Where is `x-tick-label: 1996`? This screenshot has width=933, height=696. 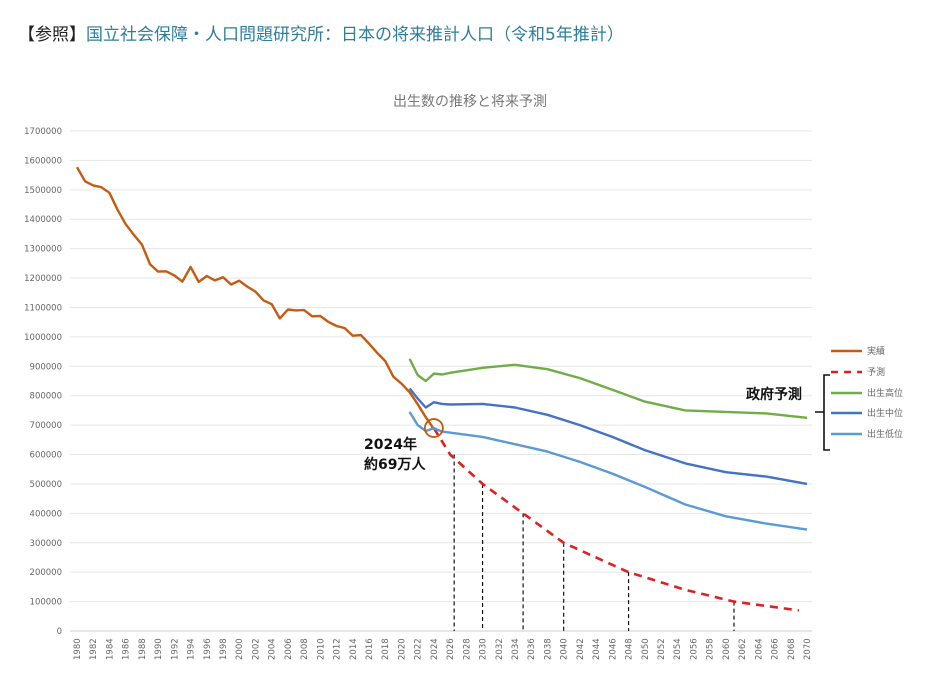
x-tick-label: 1996 is located at coordinates (208, 649).